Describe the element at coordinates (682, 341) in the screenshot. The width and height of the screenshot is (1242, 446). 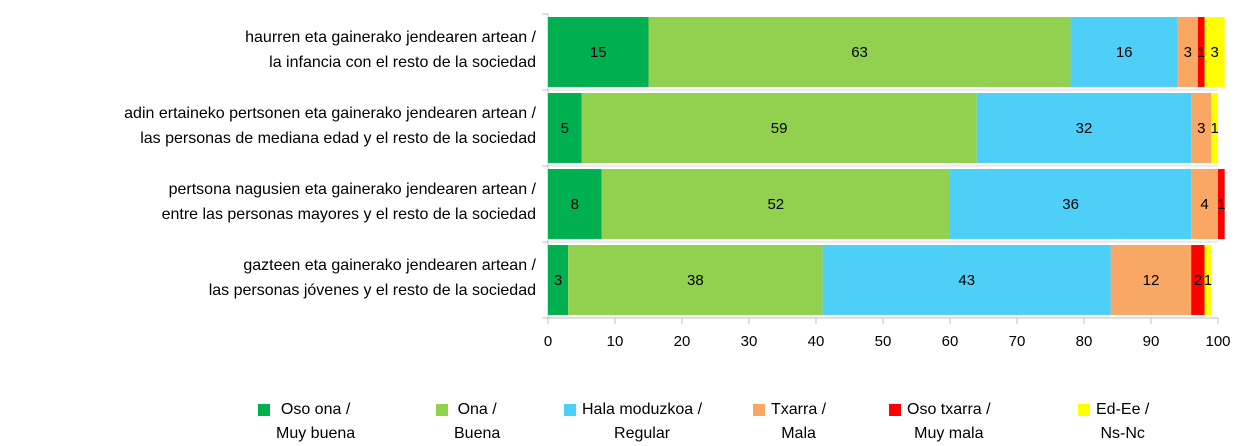
I see `x-tick-label: 20` at that location.